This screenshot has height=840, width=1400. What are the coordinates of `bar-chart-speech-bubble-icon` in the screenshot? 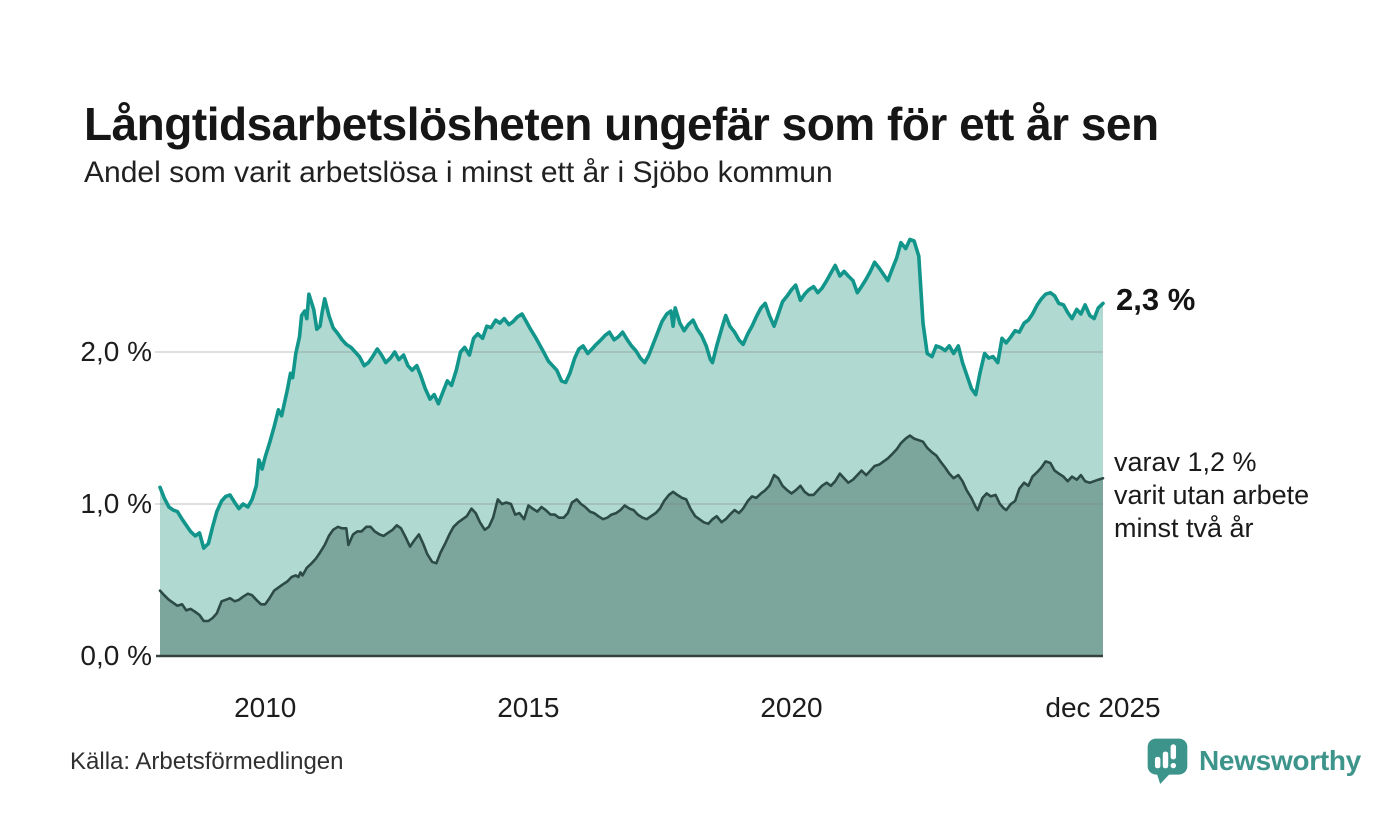 It's located at (1167, 761).